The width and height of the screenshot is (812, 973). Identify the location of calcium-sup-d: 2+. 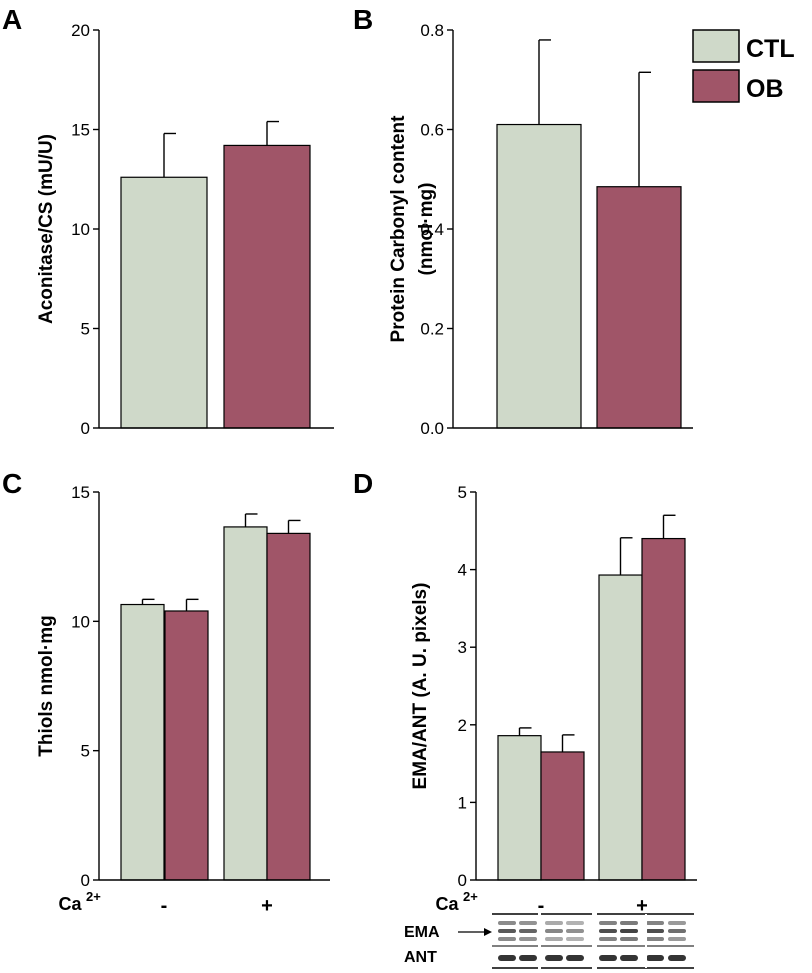
(470, 896).